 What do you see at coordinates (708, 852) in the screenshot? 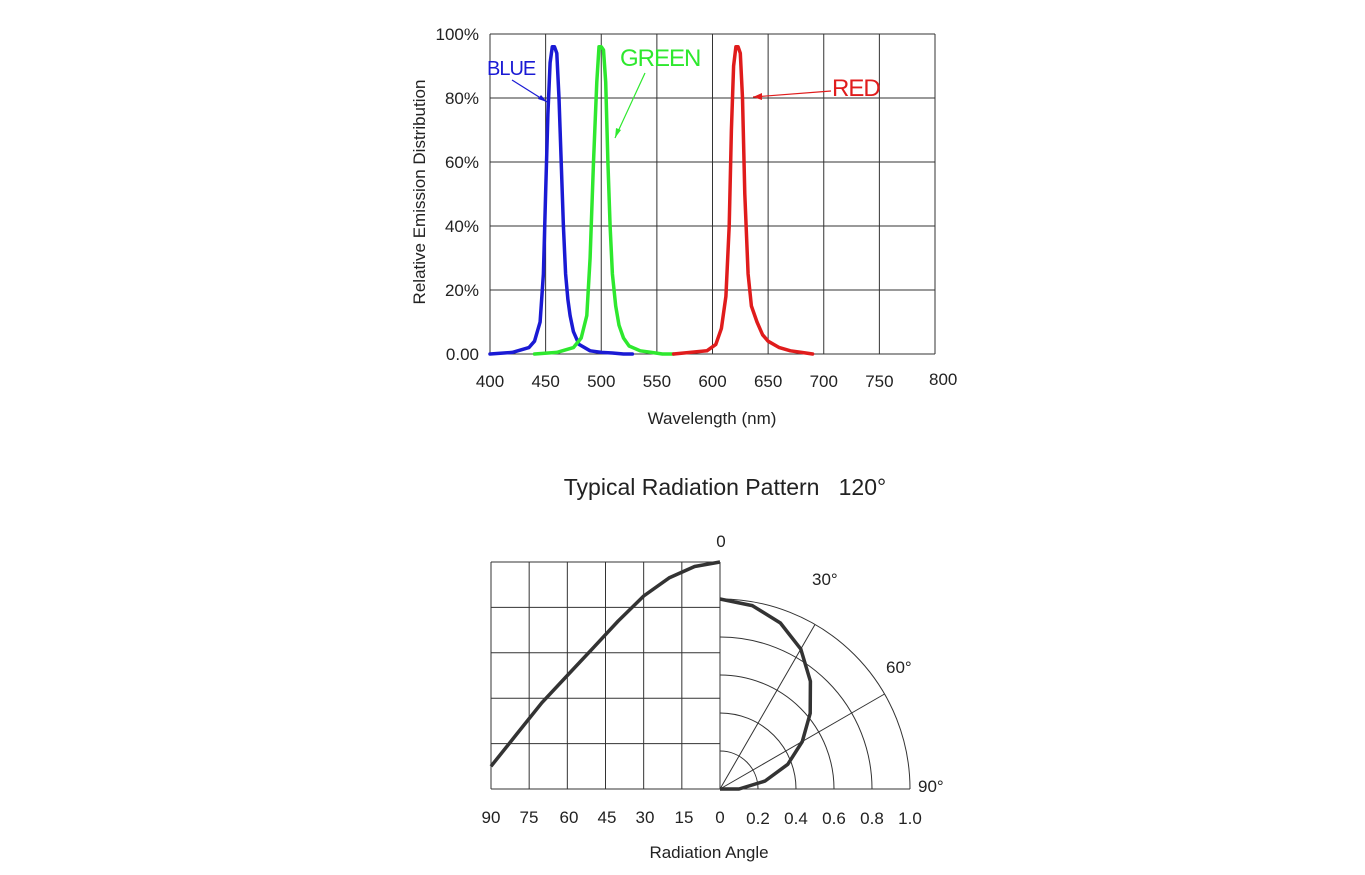
I see `radiation-x-axis-label: Radiation Angle` at bounding box center [708, 852].